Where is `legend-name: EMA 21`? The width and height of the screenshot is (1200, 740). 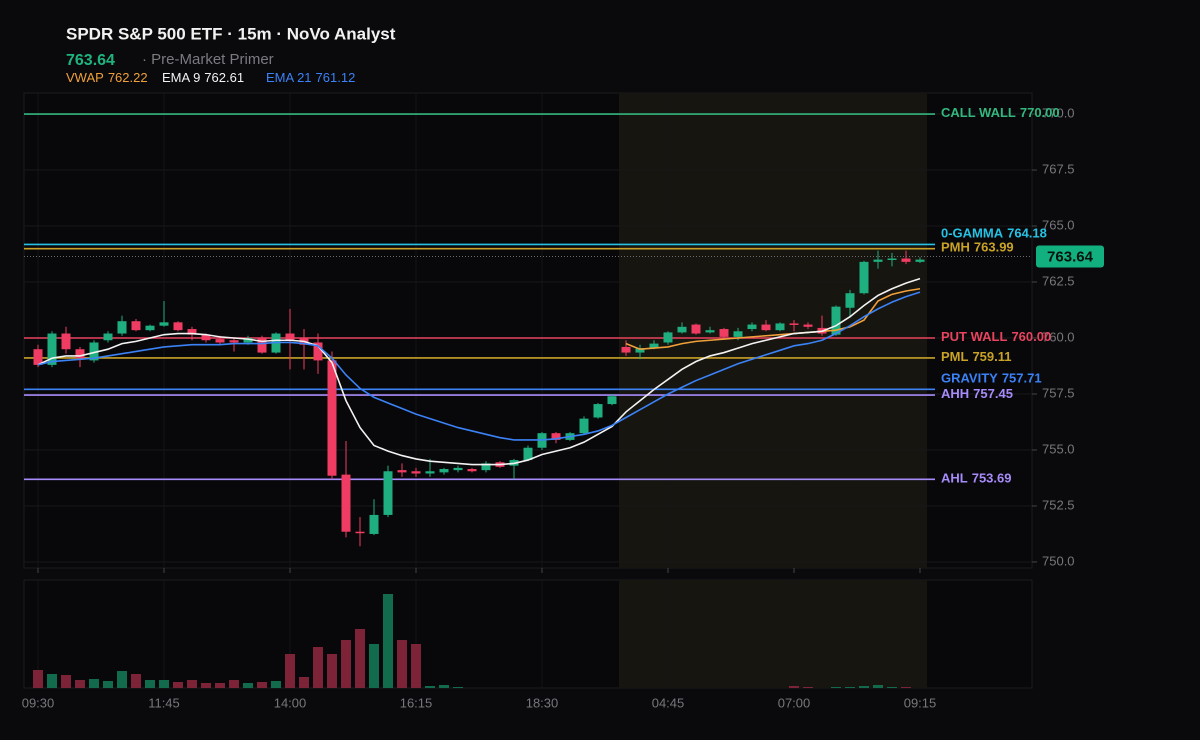
legend-name: EMA 21 is located at coordinates (289, 77).